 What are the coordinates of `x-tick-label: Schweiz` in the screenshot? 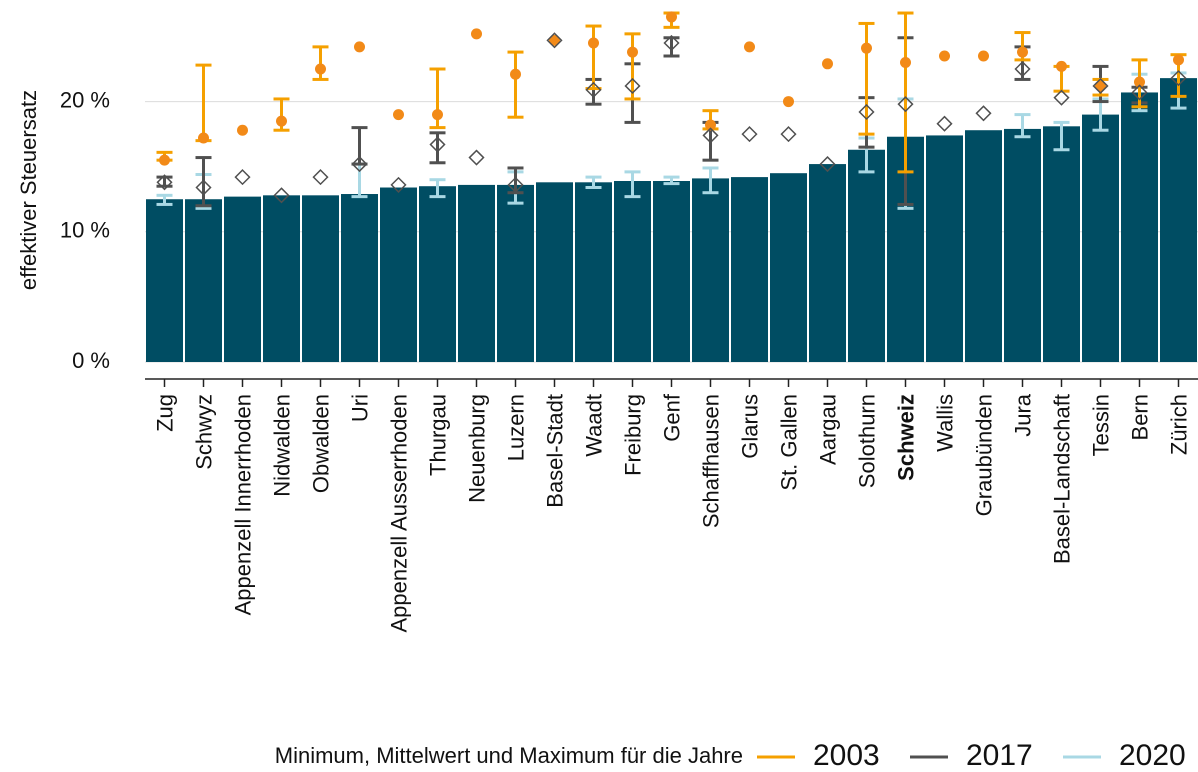 It's located at (906, 437).